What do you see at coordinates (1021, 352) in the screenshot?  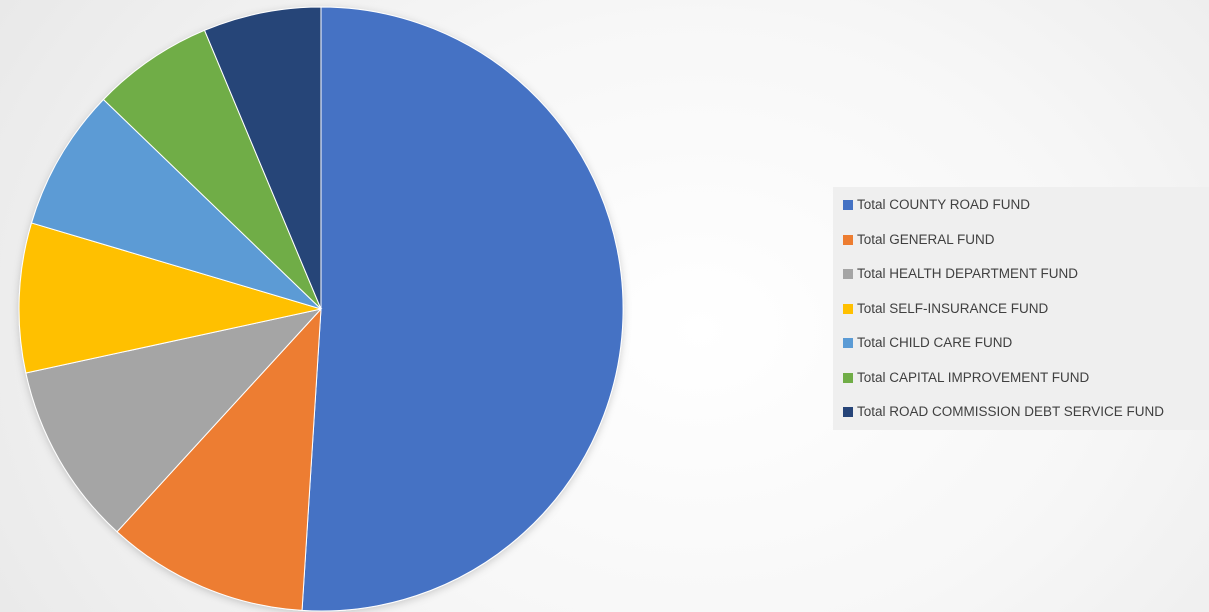 I see `legend-item: Total CHILD CARE FUND` at bounding box center [1021, 352].